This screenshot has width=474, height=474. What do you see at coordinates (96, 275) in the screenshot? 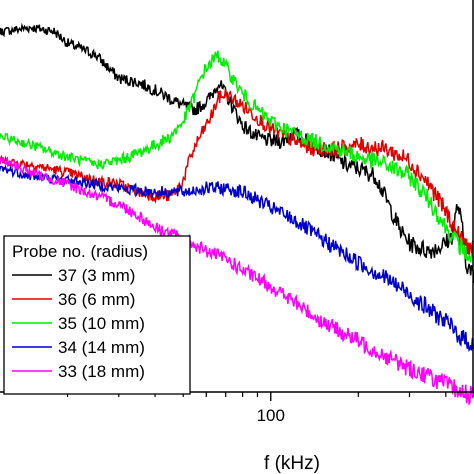
I see `legend-label-1: 37 (3 mm)` at bounding box center [96, 275].